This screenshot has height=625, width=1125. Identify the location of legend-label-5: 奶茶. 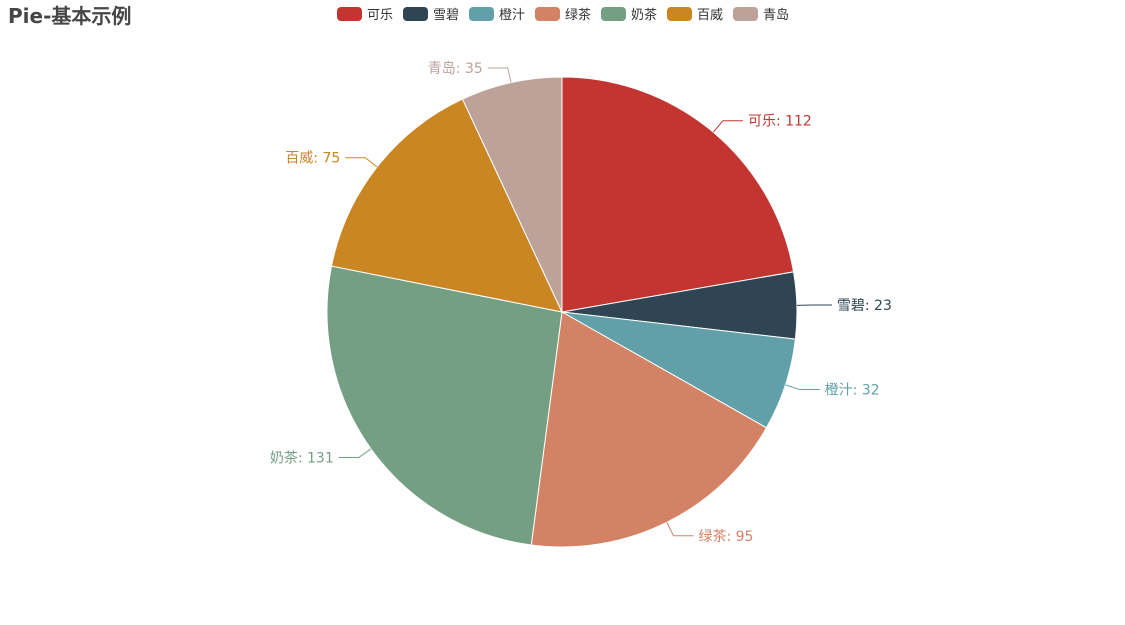
(644, 15).